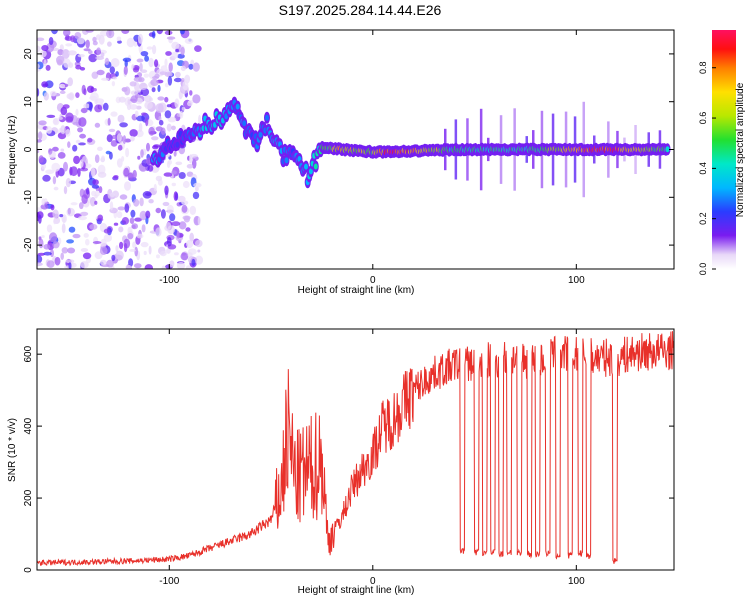  I want to click on spectrogram-xlabel: Height of straight line (km), so click(356, 290).